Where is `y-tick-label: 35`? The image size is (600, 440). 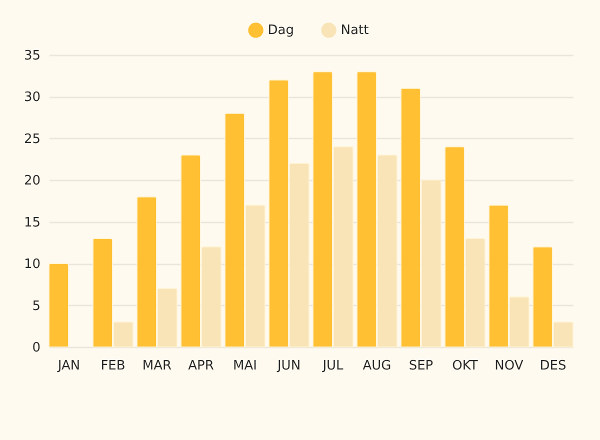 y-tick-label: 35 is located at coordinates (32, 56).